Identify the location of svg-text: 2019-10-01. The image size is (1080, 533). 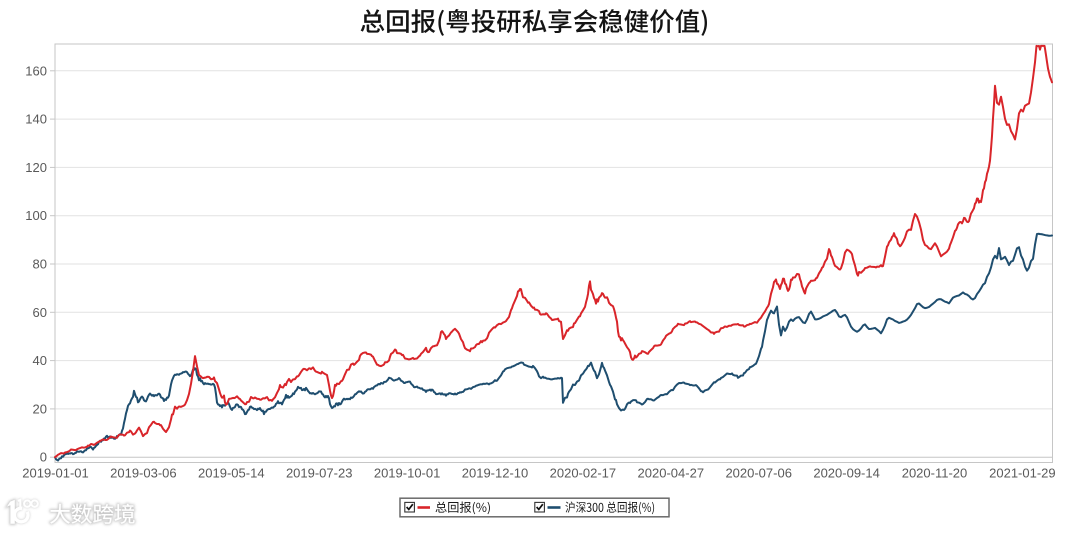
(407, 473).